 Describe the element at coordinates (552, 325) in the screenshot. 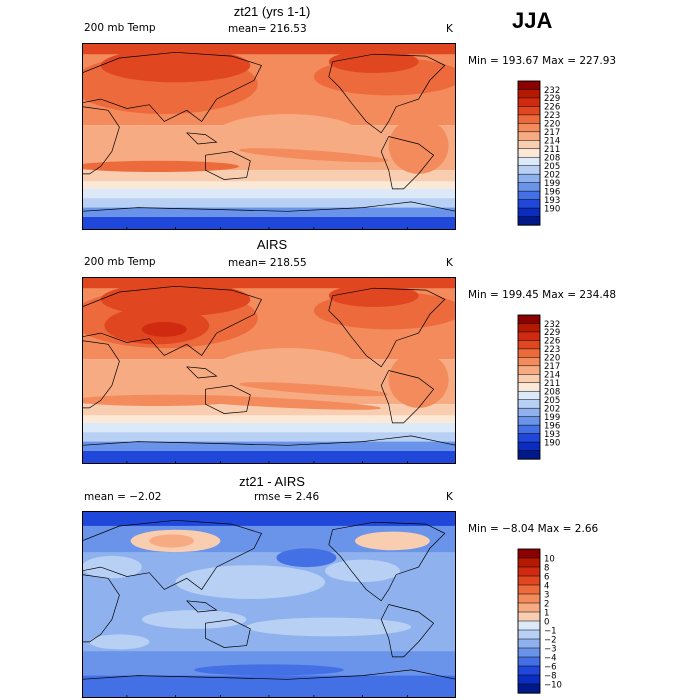

I see `colorbar-abs-tick-label: 232` at that location.